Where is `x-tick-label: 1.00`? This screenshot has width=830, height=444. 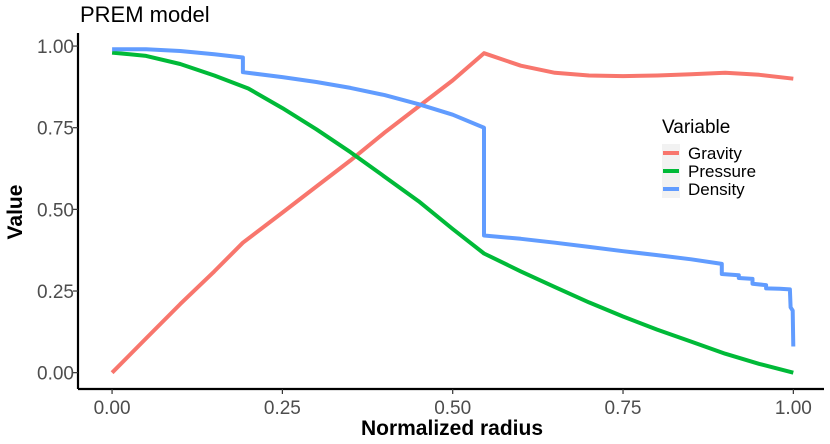
x-tick-label: 1.00 is located at coordinates (793, 408).